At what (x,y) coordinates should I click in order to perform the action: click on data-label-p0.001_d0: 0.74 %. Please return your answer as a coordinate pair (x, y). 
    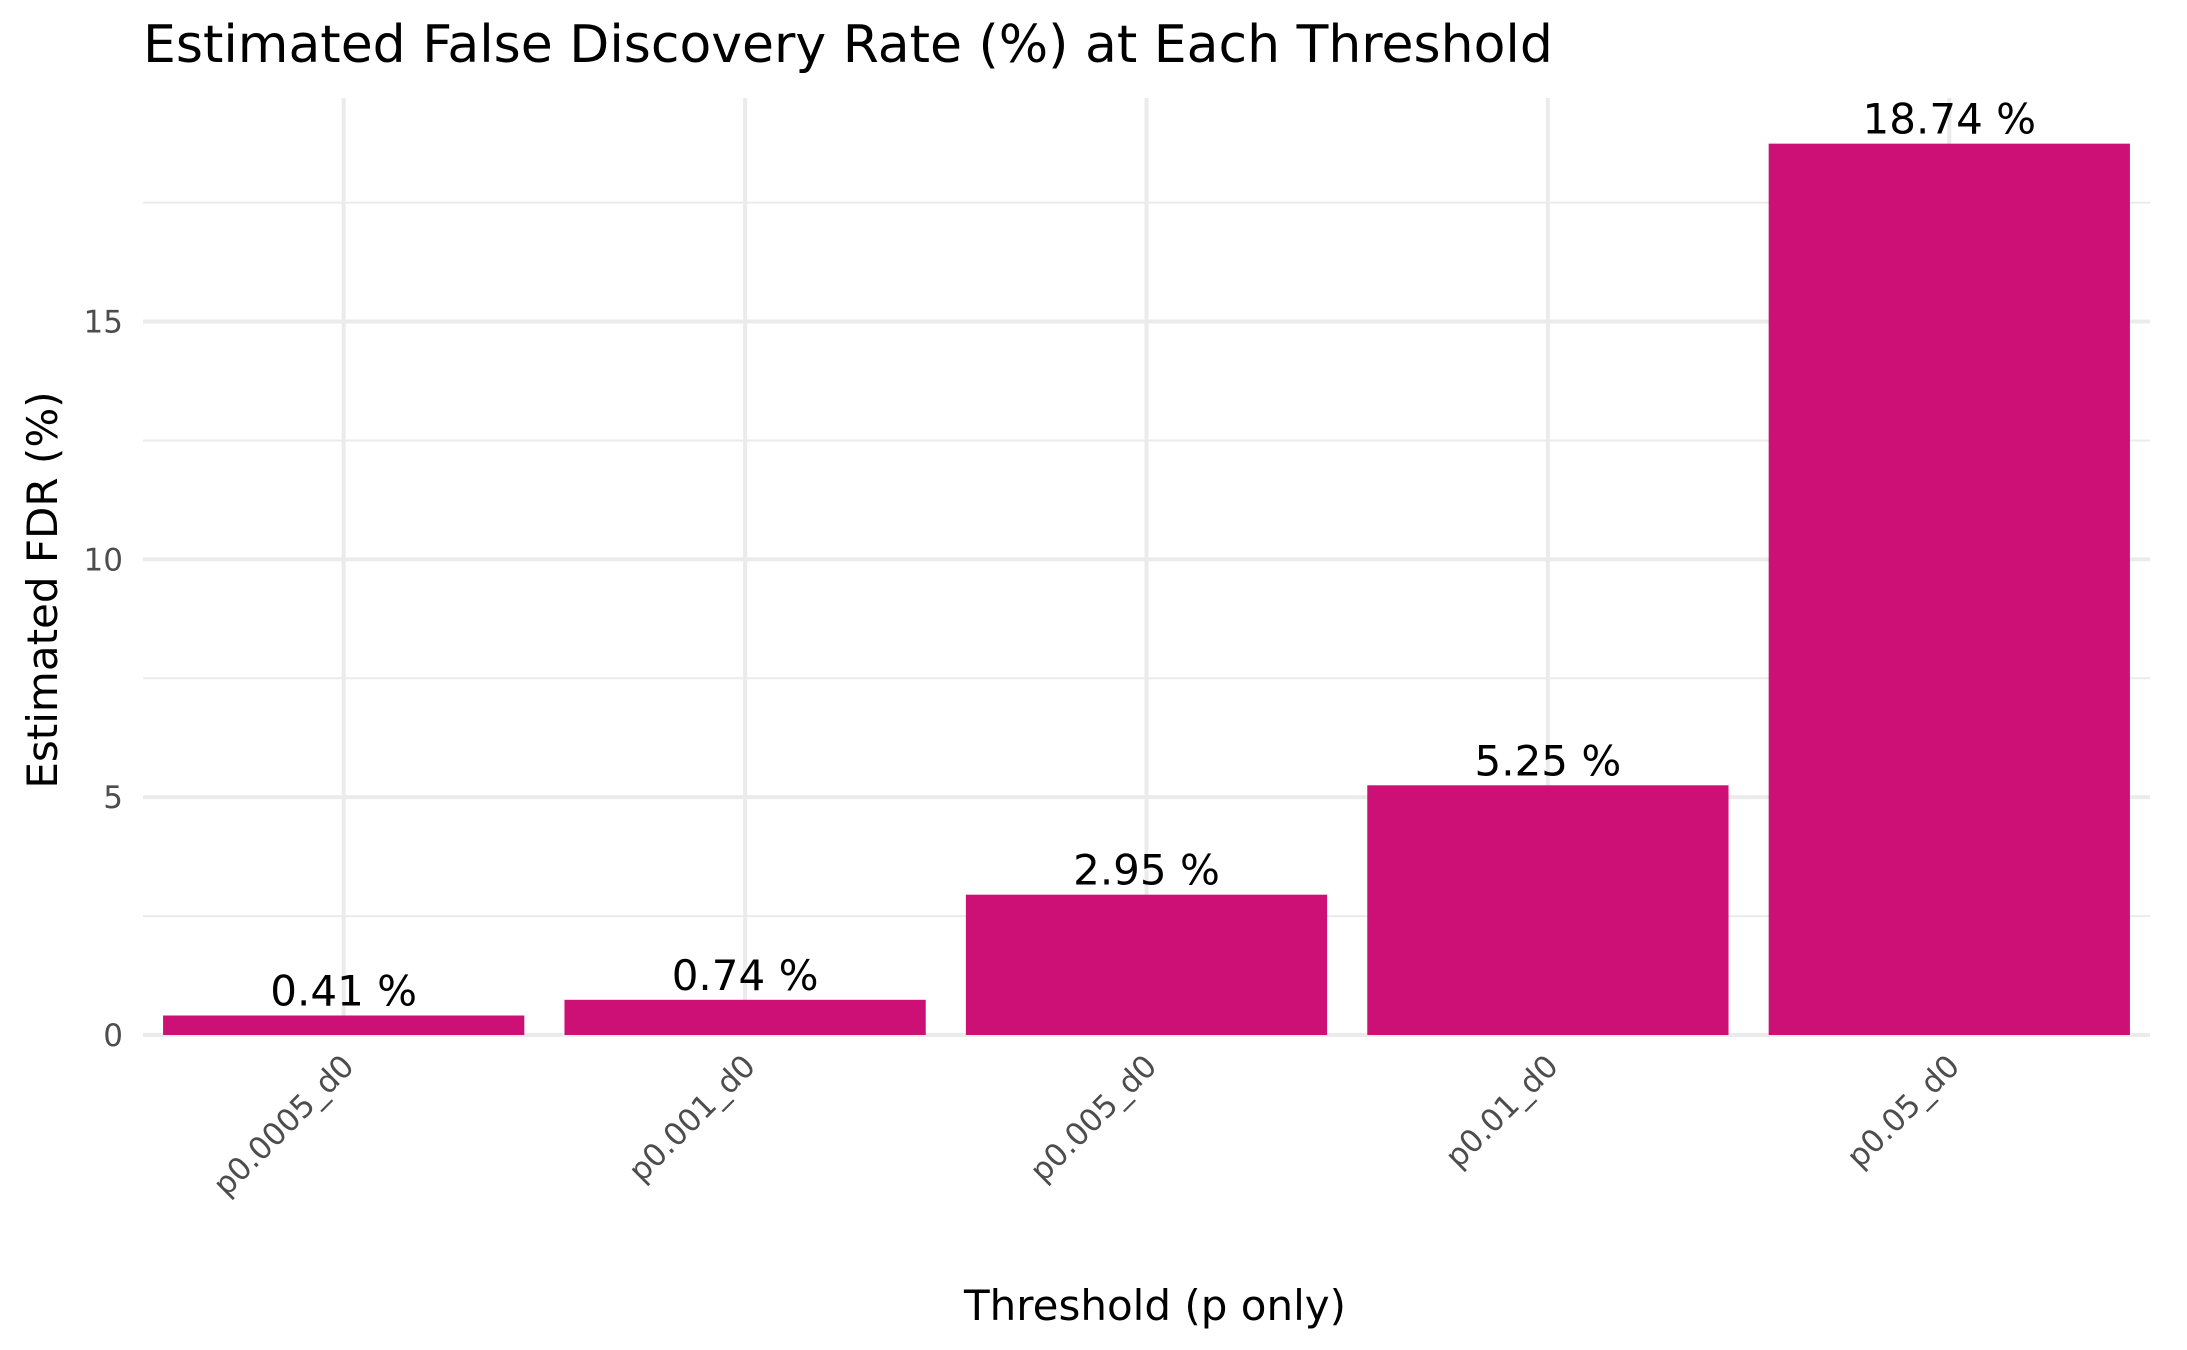
    Looking at the image, I should click on (745, 975).